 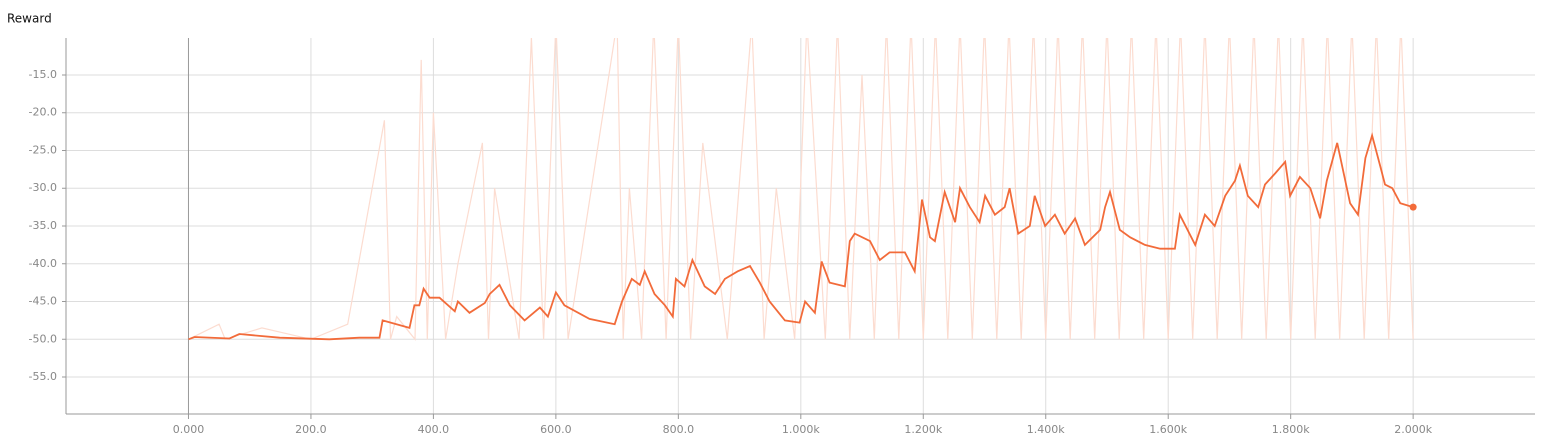 I want to click on x-tick-label: 1.400k, so click(x=1046, y=429).